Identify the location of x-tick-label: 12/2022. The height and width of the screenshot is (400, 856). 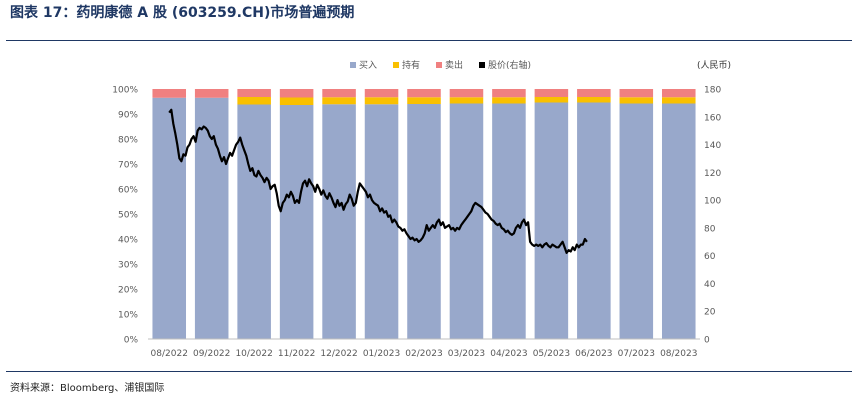
(338, 354).